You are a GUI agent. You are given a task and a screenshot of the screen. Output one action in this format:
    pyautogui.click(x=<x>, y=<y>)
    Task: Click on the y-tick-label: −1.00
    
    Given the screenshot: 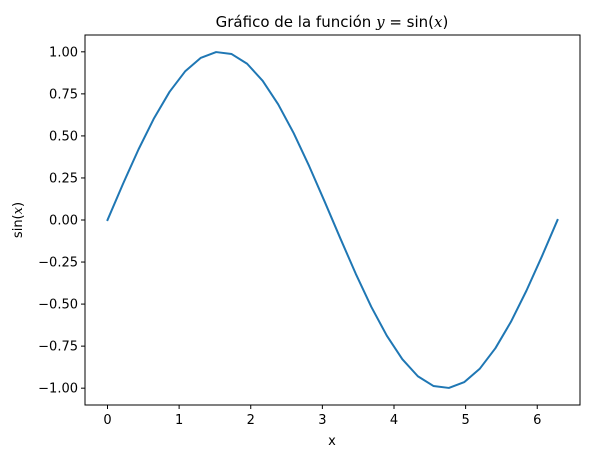 What is the action you would take?
    pyautogui.click(x=58, y=389)
    